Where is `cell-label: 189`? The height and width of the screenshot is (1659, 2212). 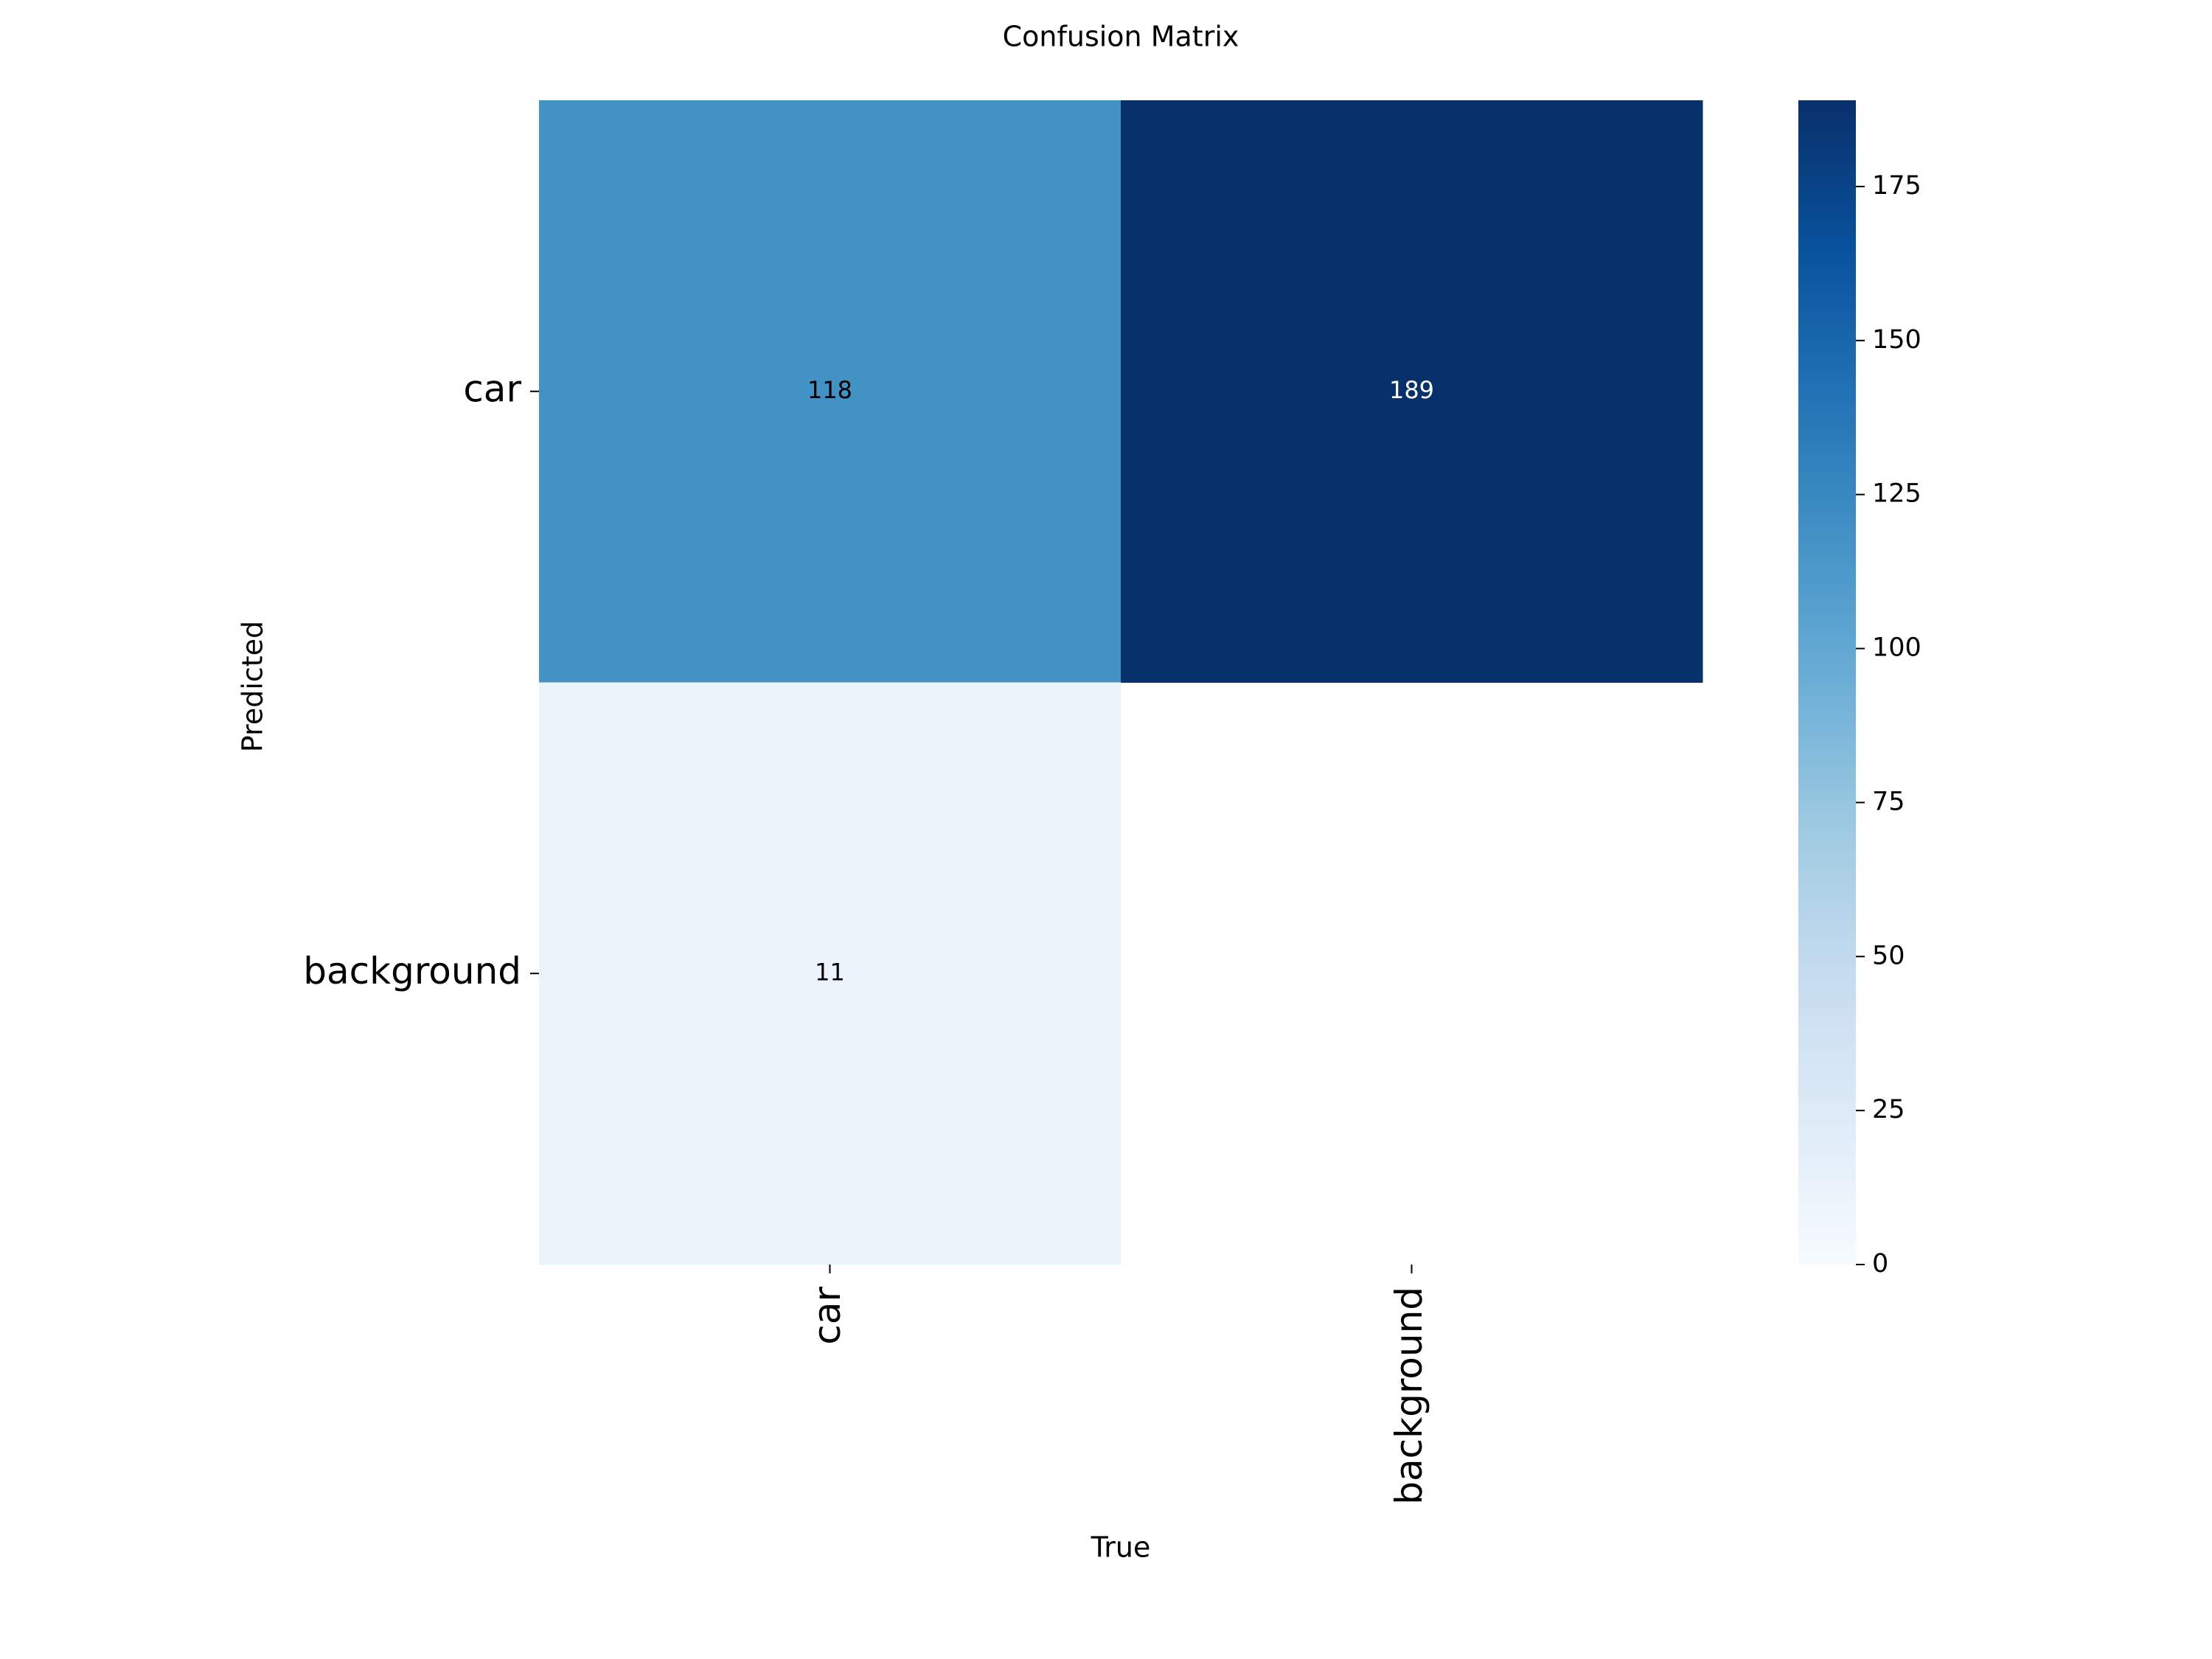
cell-label: 189 is located at coordinates (1411, 390).